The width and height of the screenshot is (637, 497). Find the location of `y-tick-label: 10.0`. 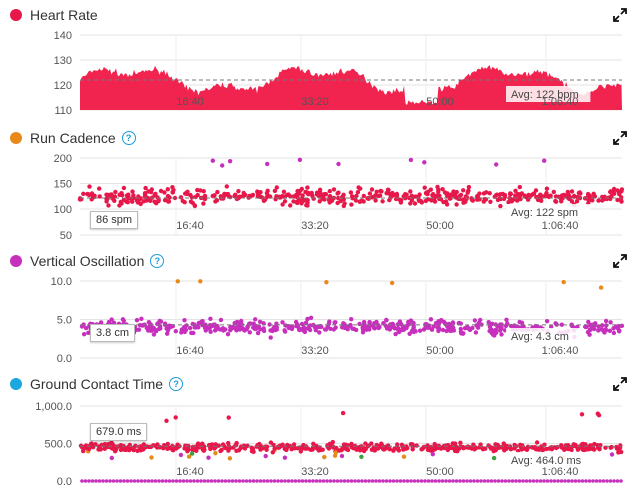

y-tick-label: 10.0 is located at coordinates (61, 282).